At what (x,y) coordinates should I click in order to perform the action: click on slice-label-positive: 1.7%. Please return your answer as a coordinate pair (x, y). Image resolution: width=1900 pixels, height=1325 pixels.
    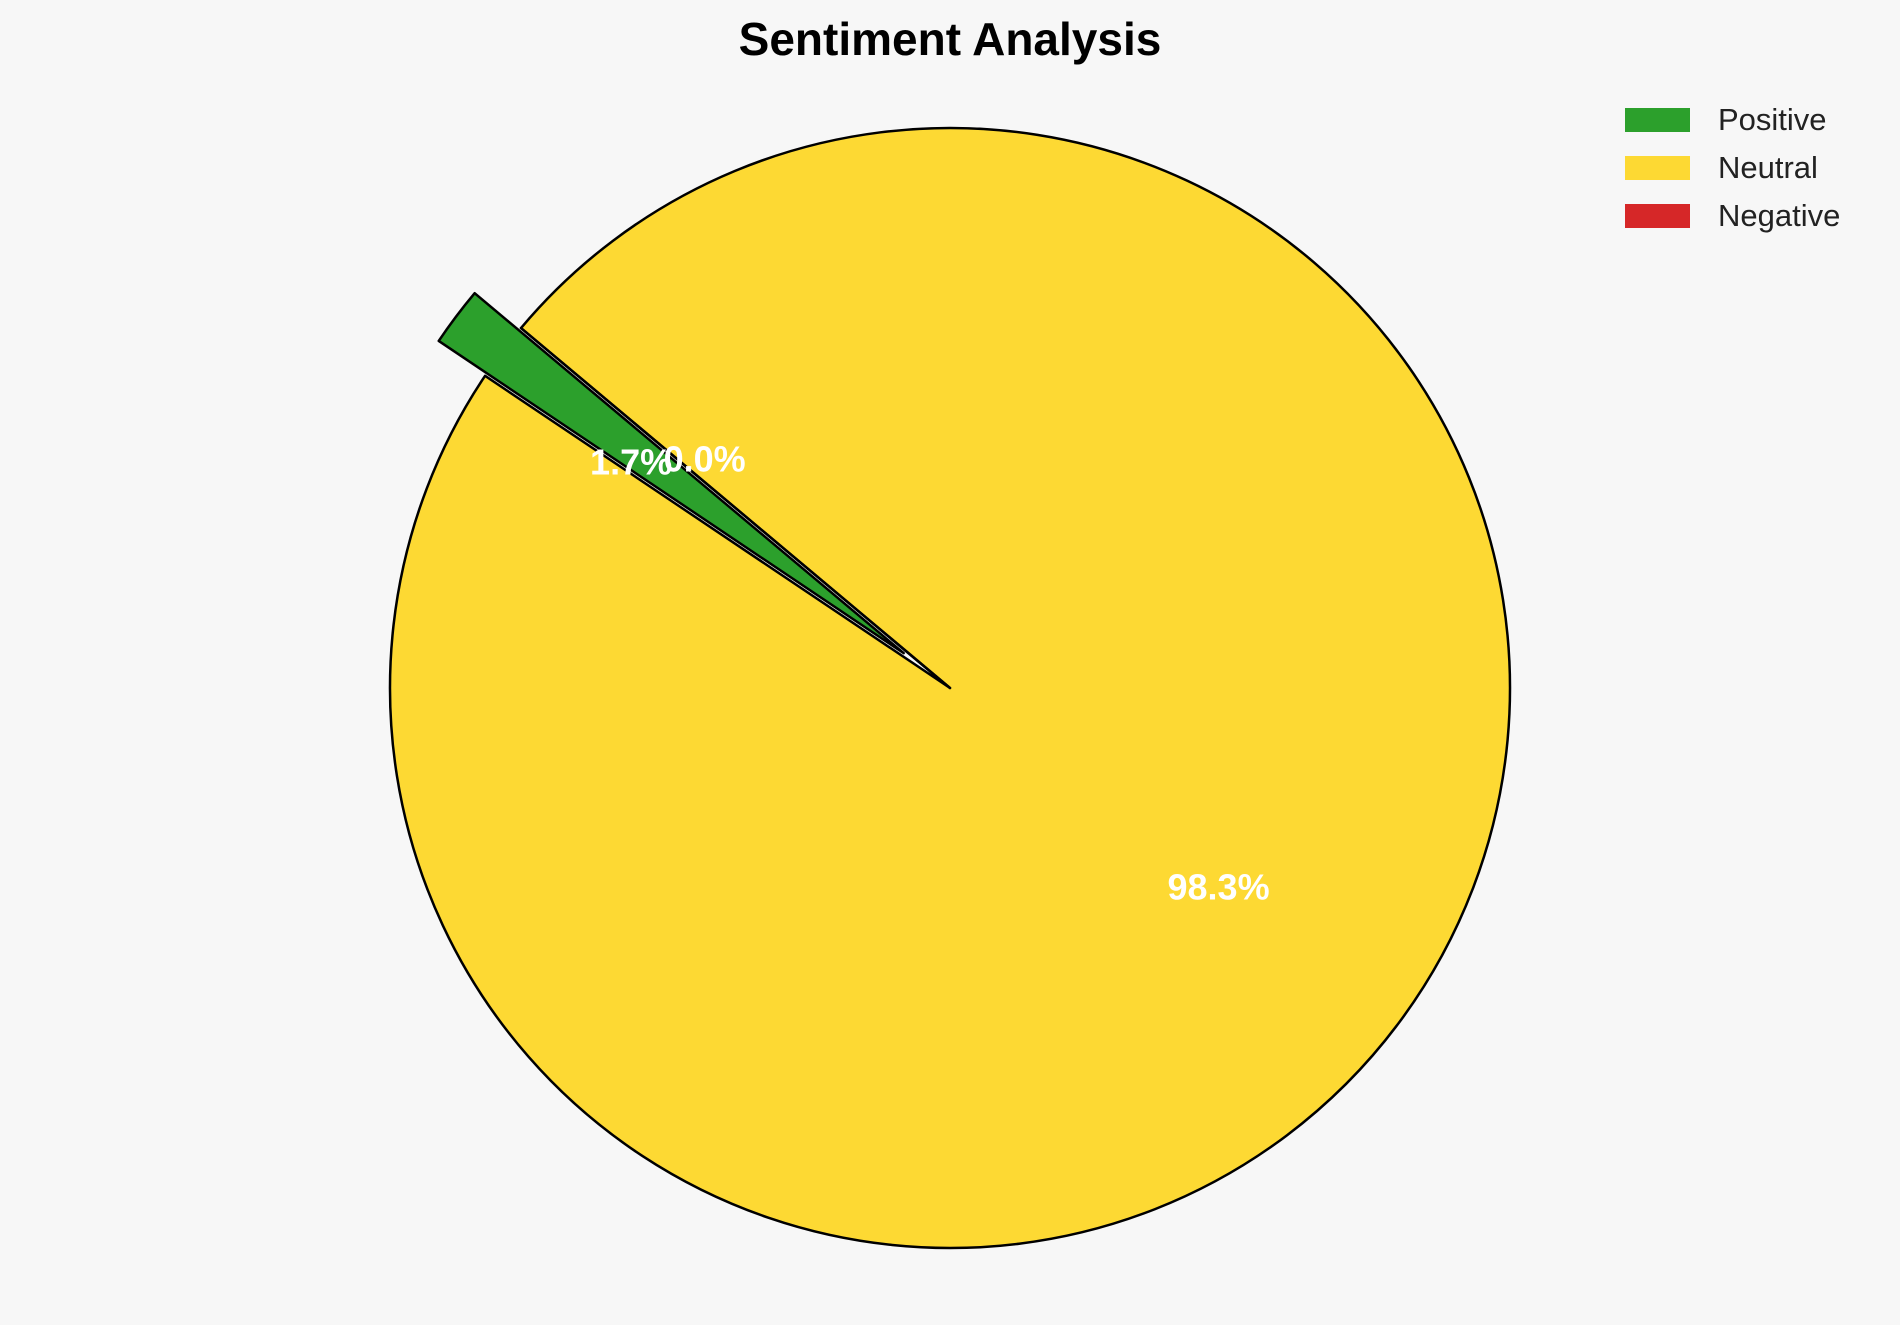
    Looking at the image, I should click on (631, 462).